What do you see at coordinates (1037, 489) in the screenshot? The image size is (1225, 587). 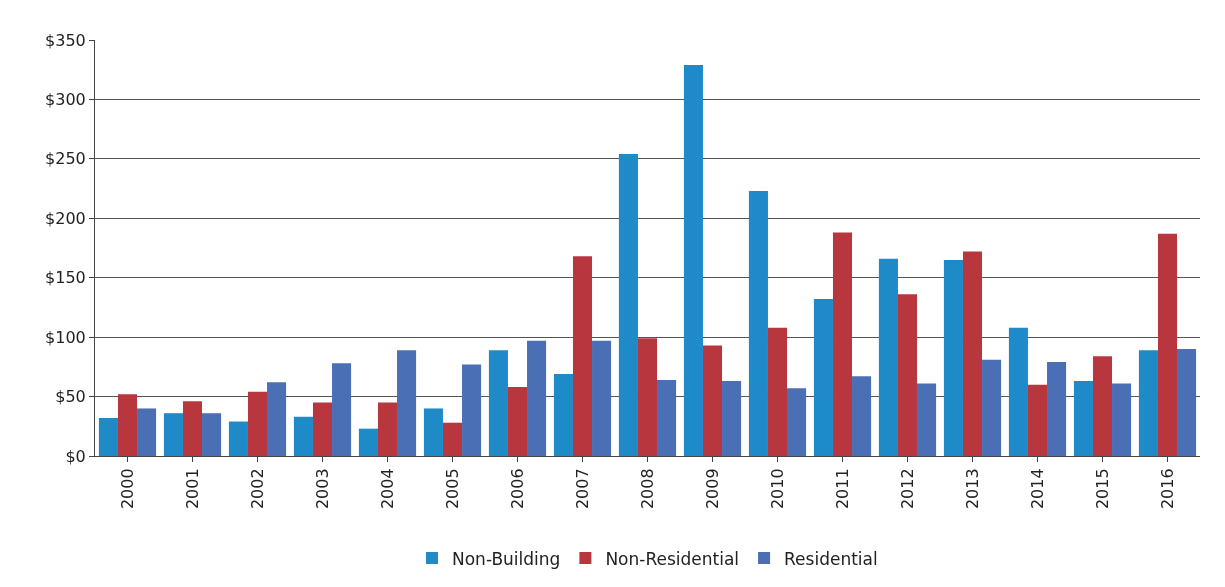 I see `x-tick-label: 2014` at bounding box center [1037, 489].